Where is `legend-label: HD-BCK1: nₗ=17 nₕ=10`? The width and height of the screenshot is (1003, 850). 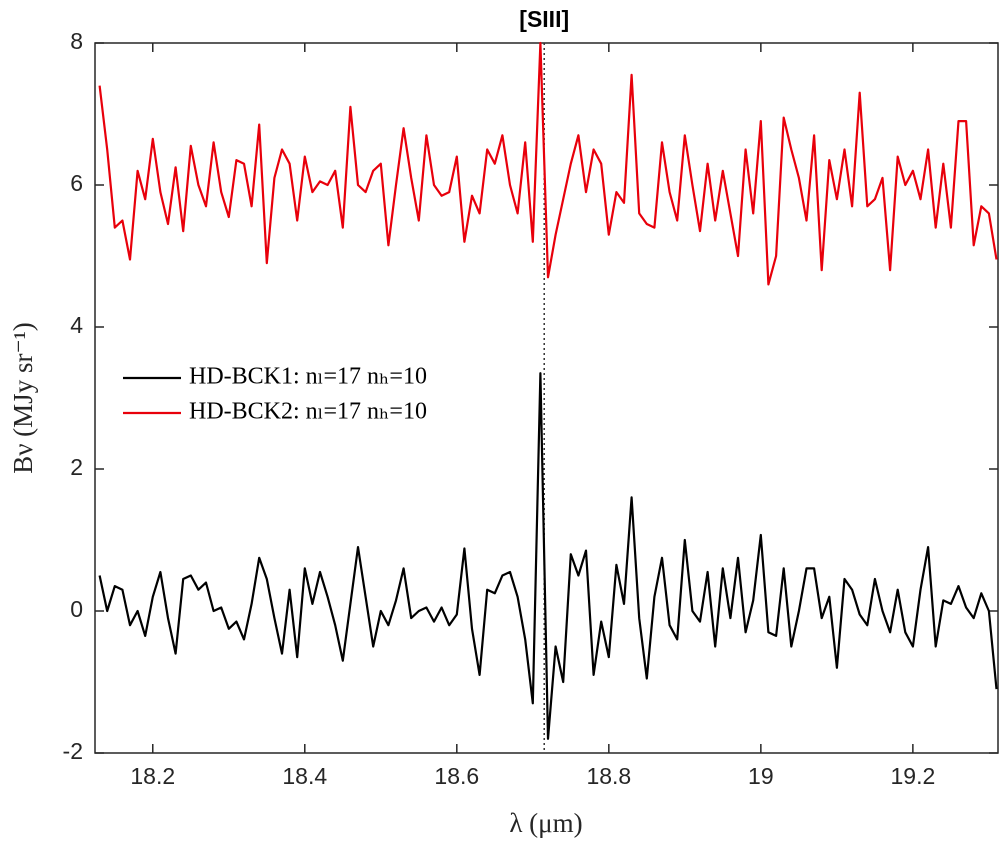 legend-label: HD-BCK1: nₗ=17 nₕ=10 is located at coordinates (308, 377).